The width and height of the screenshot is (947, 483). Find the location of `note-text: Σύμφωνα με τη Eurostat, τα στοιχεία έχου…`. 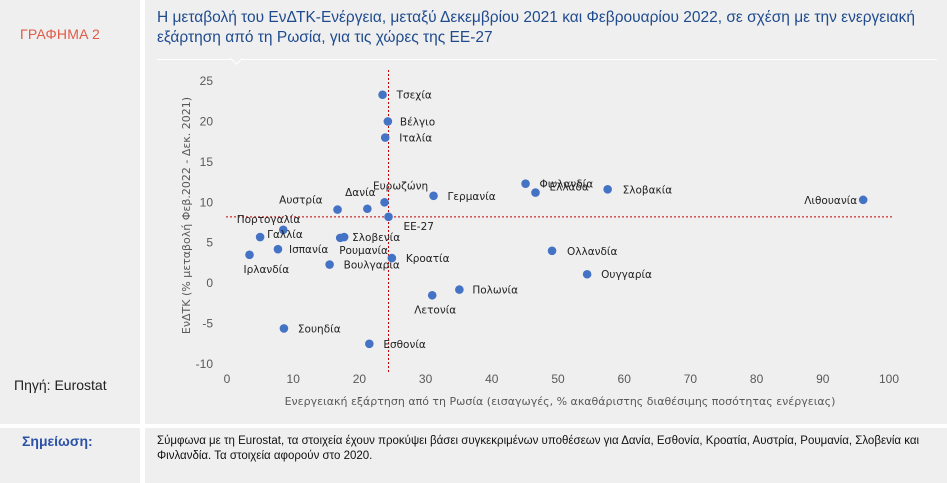

note-text: Σύμφωνα με τη Eurostat, τα στοιχεία έχου… is located at coordinates (538, 448).